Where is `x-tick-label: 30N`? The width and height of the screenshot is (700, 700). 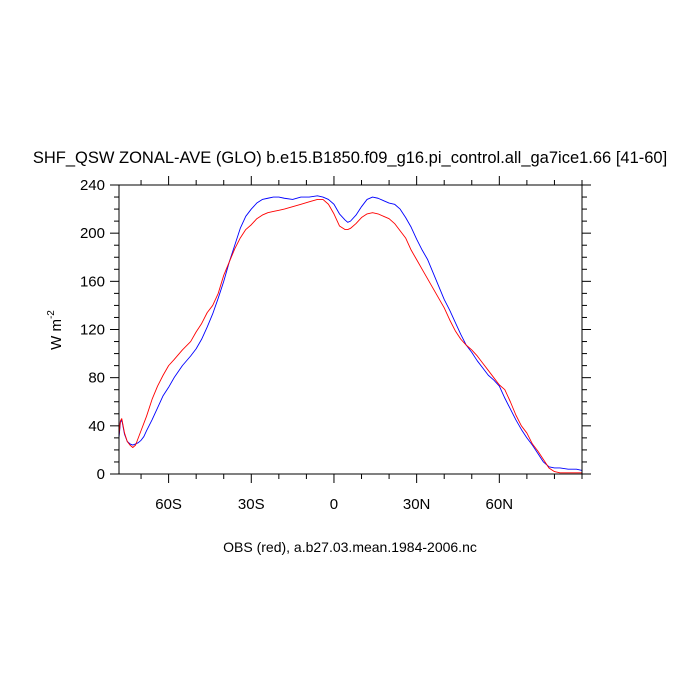
x-tick-label: 30N is located at coordinates (417, 504).